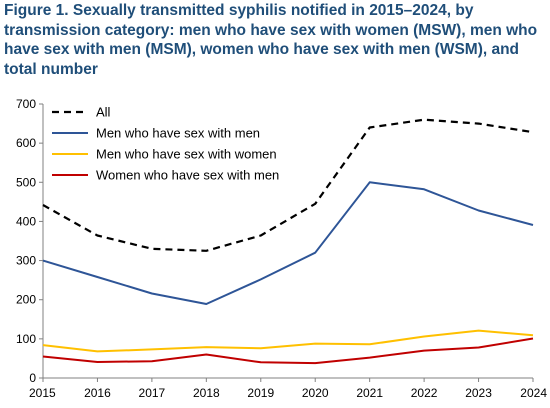 The image size is (550, 408). I want to click on x-tick-label: 2023, so click(478, 393).